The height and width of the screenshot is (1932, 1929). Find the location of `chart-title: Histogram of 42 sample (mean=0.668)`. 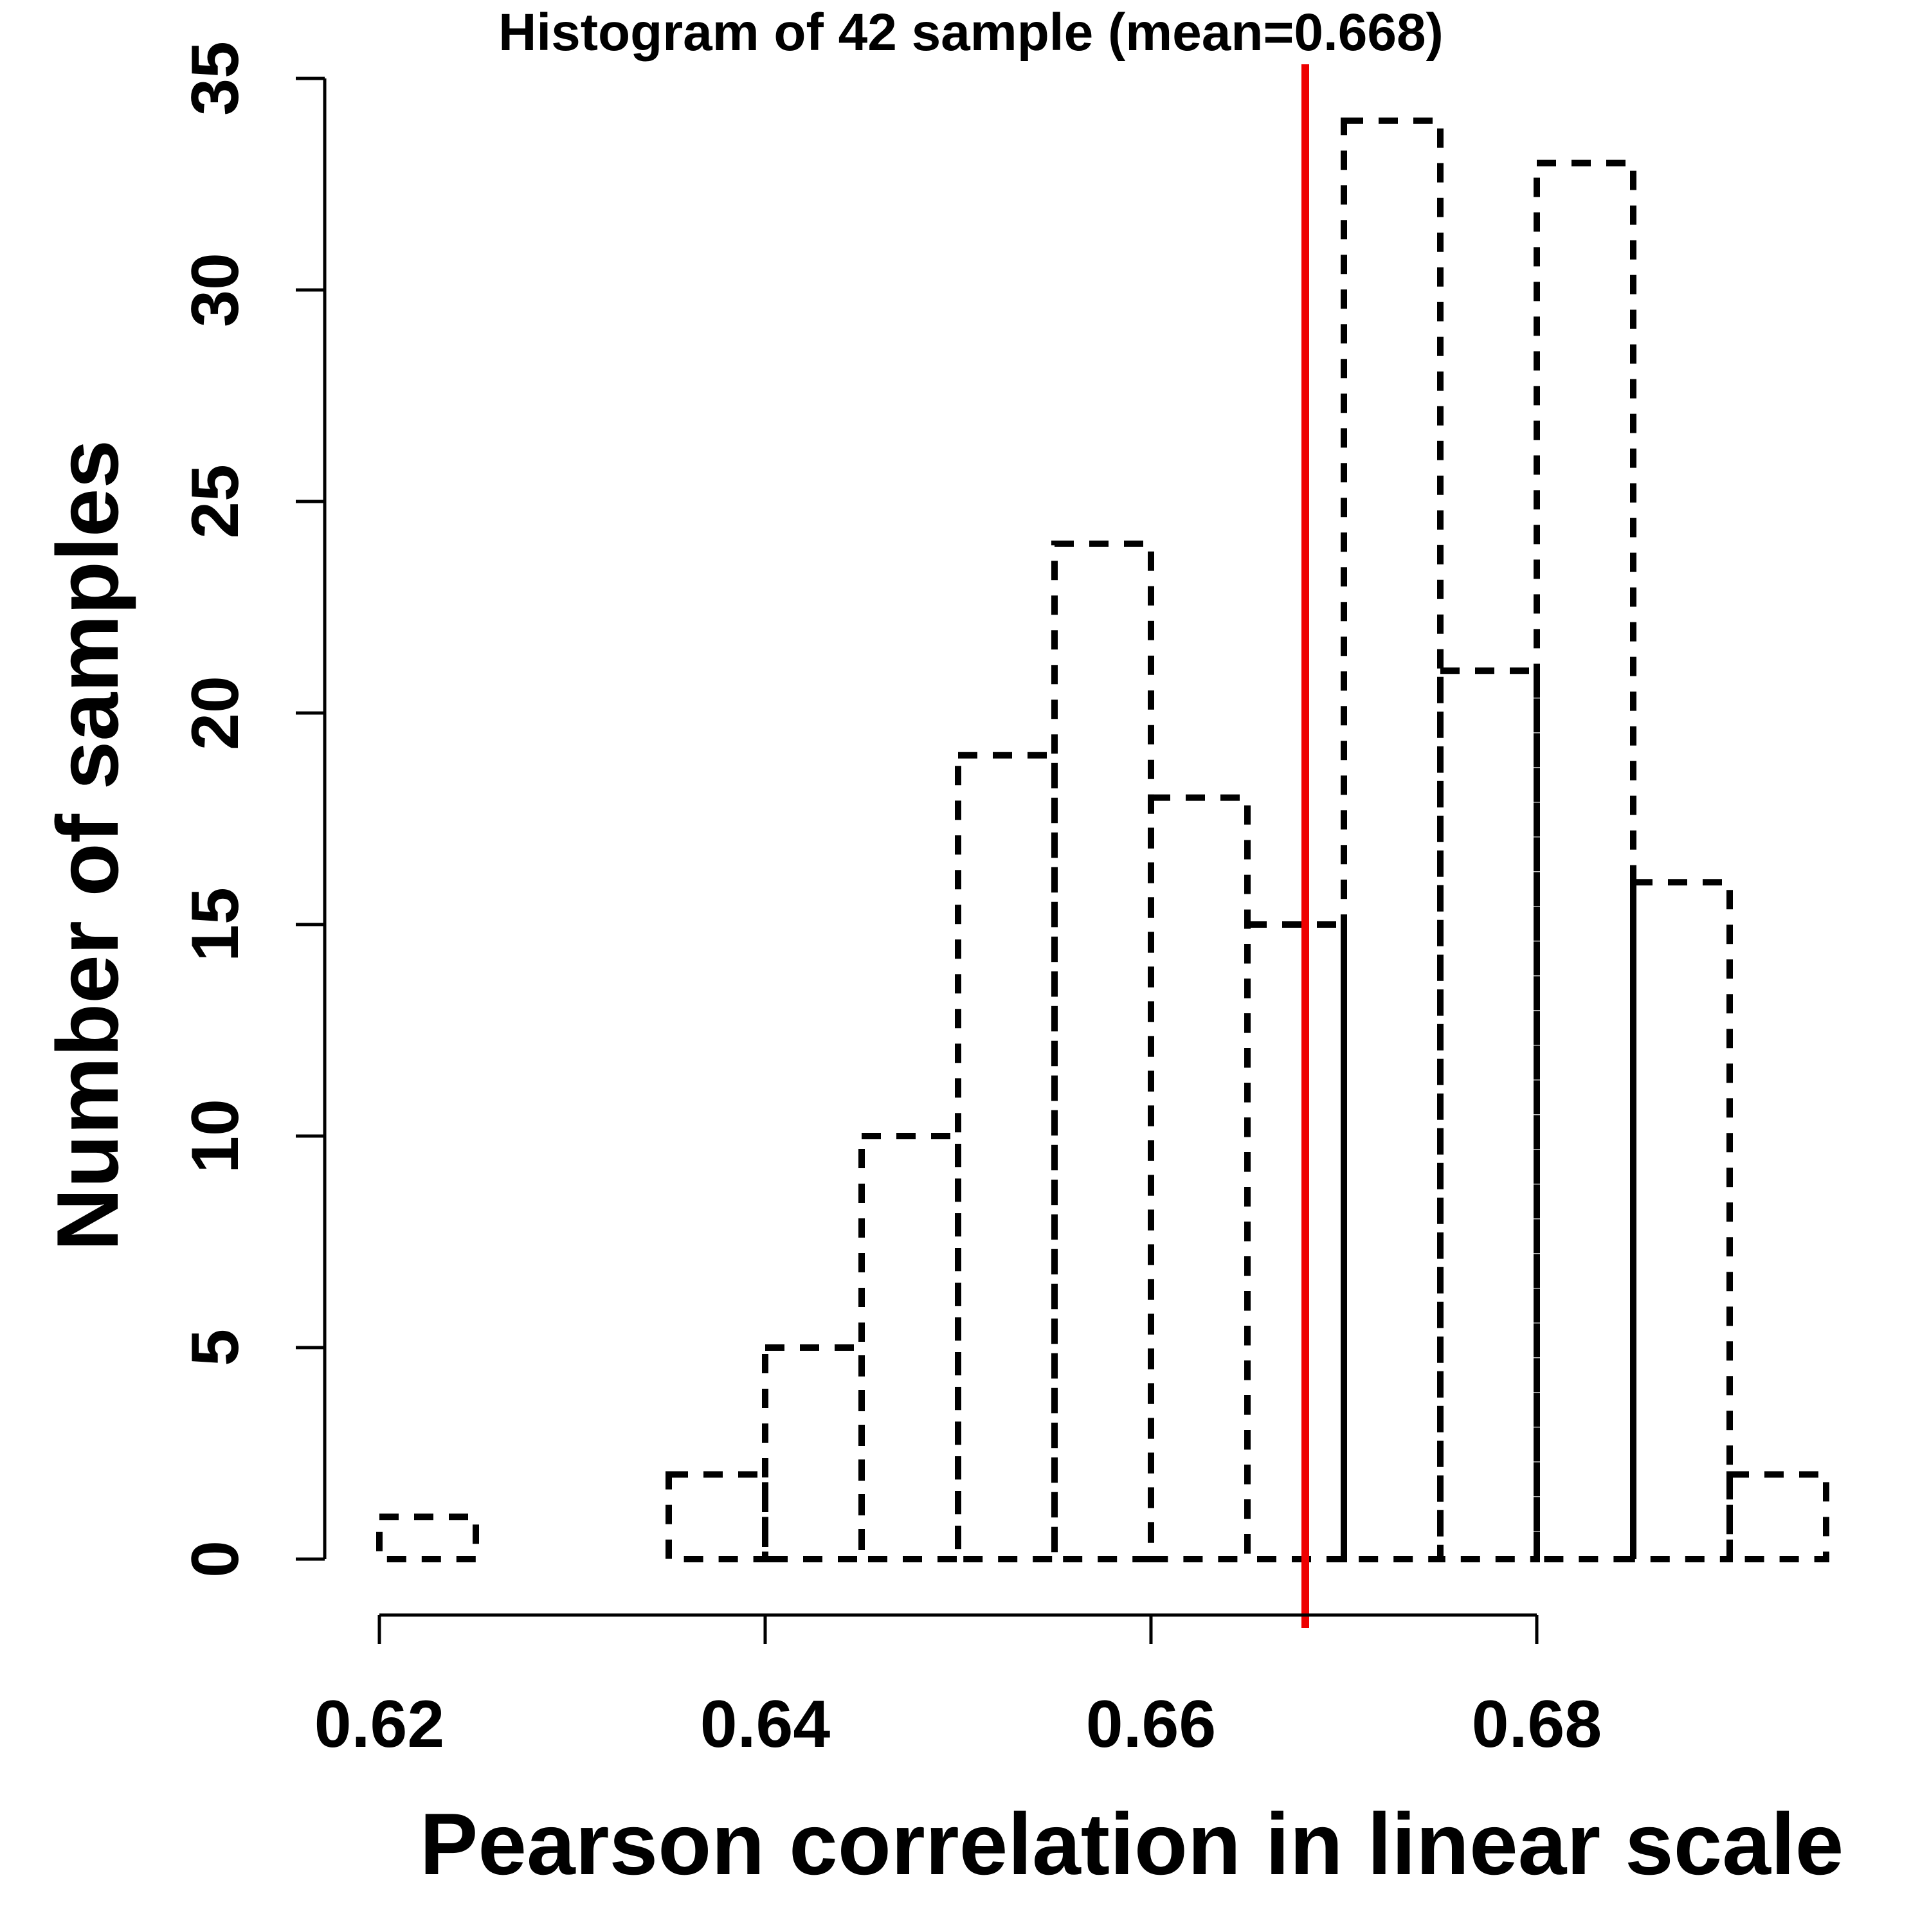

chart-title: Histogram of 42 sample (mean=0.668) is located at coordinates (971, 32).